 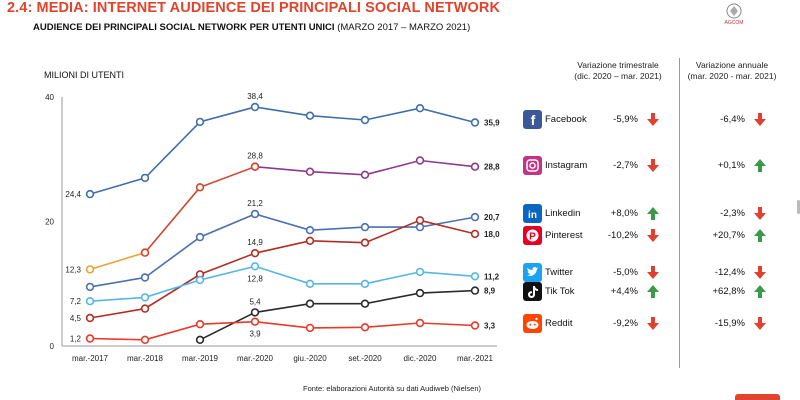 I want to click on corner-badge, so click(x=757, y=397).